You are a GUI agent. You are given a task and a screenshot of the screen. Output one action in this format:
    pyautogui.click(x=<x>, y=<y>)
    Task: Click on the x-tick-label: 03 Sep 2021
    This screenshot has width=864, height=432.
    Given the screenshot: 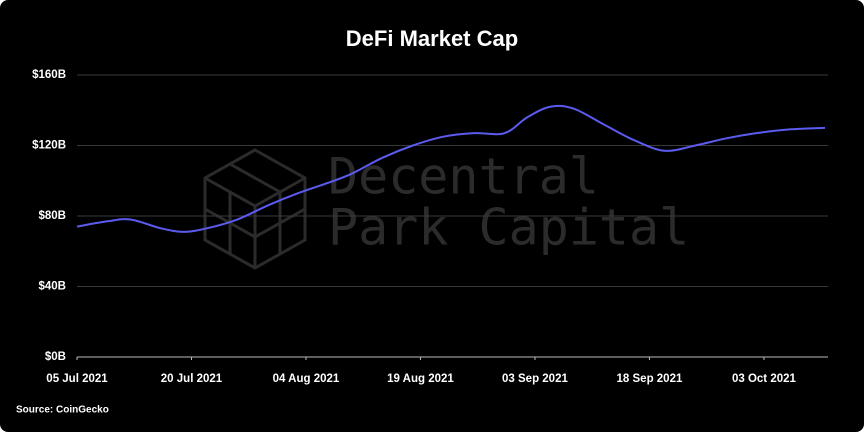 What is the action you would take?
    pyautogui.click(x=535, y=379)
    